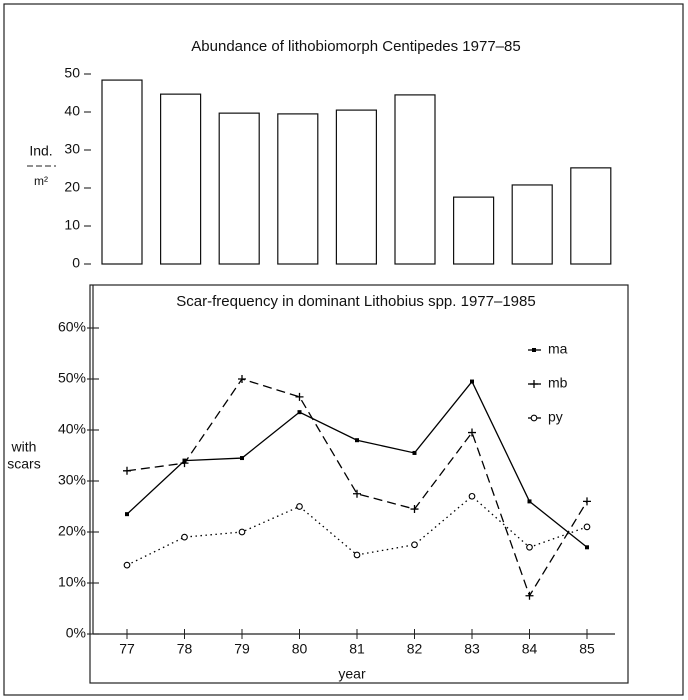 The height and width of the screenshot is (700, 688). Describe the element at coordinates (352, 674) in the screenshot. I see `x-axis-label: year` at that location.